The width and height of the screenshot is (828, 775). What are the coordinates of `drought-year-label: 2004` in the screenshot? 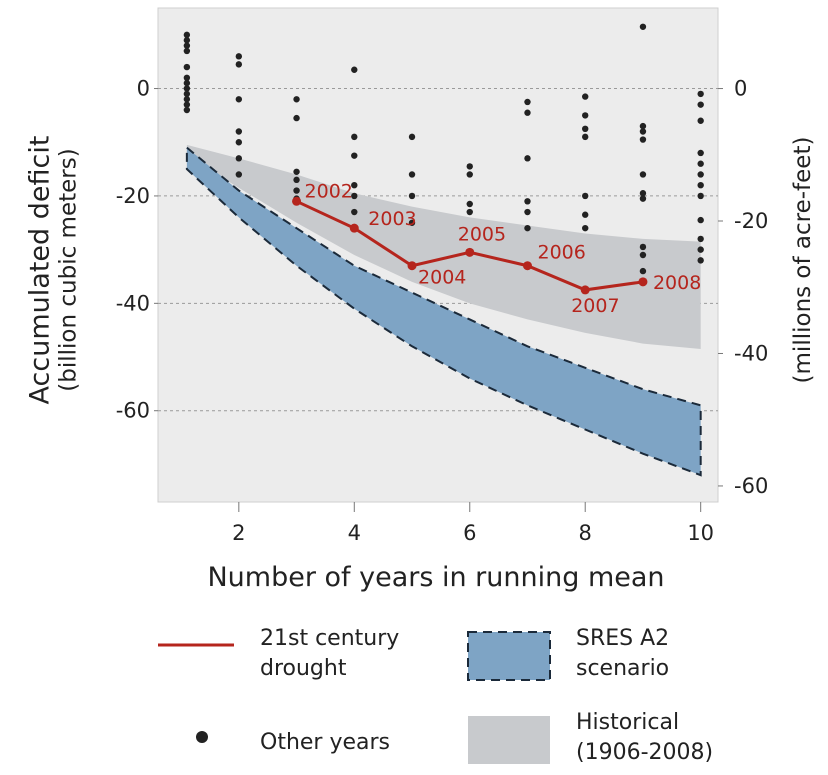 It's located at (442, 278).